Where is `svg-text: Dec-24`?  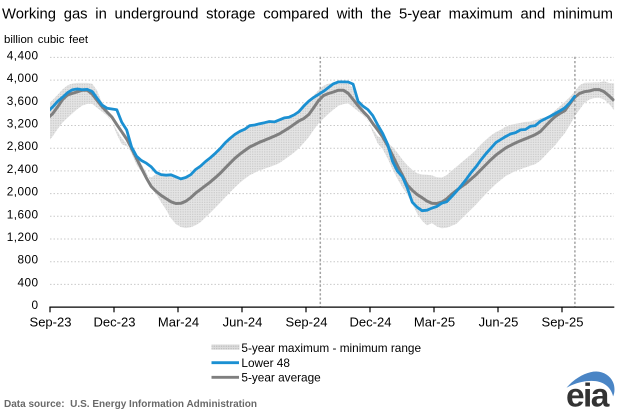
svg-text: Dec-24 is located at coordinates (371, 322).